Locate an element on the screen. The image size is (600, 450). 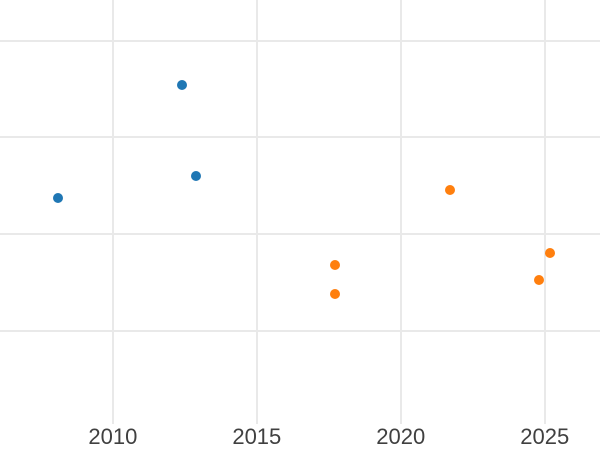
x-tick-label: 2015 is located at coordinates (257, 436).